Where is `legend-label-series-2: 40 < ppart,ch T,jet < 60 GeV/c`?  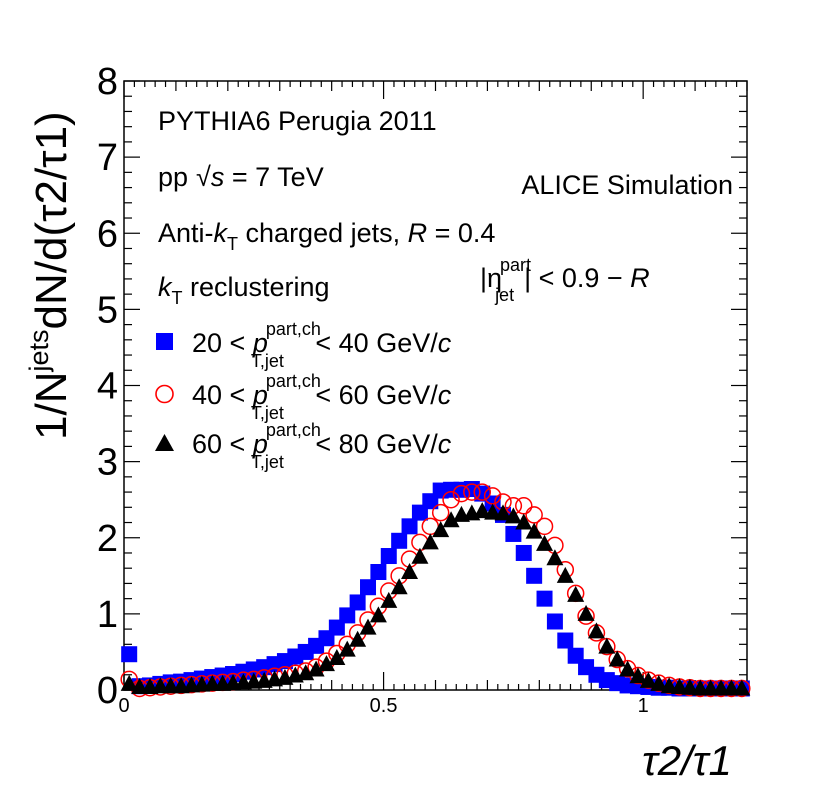
legend-label-series-2: 40 < ppart,ch T,jet < 60 GeV/c is located at coordinates (322, 397).